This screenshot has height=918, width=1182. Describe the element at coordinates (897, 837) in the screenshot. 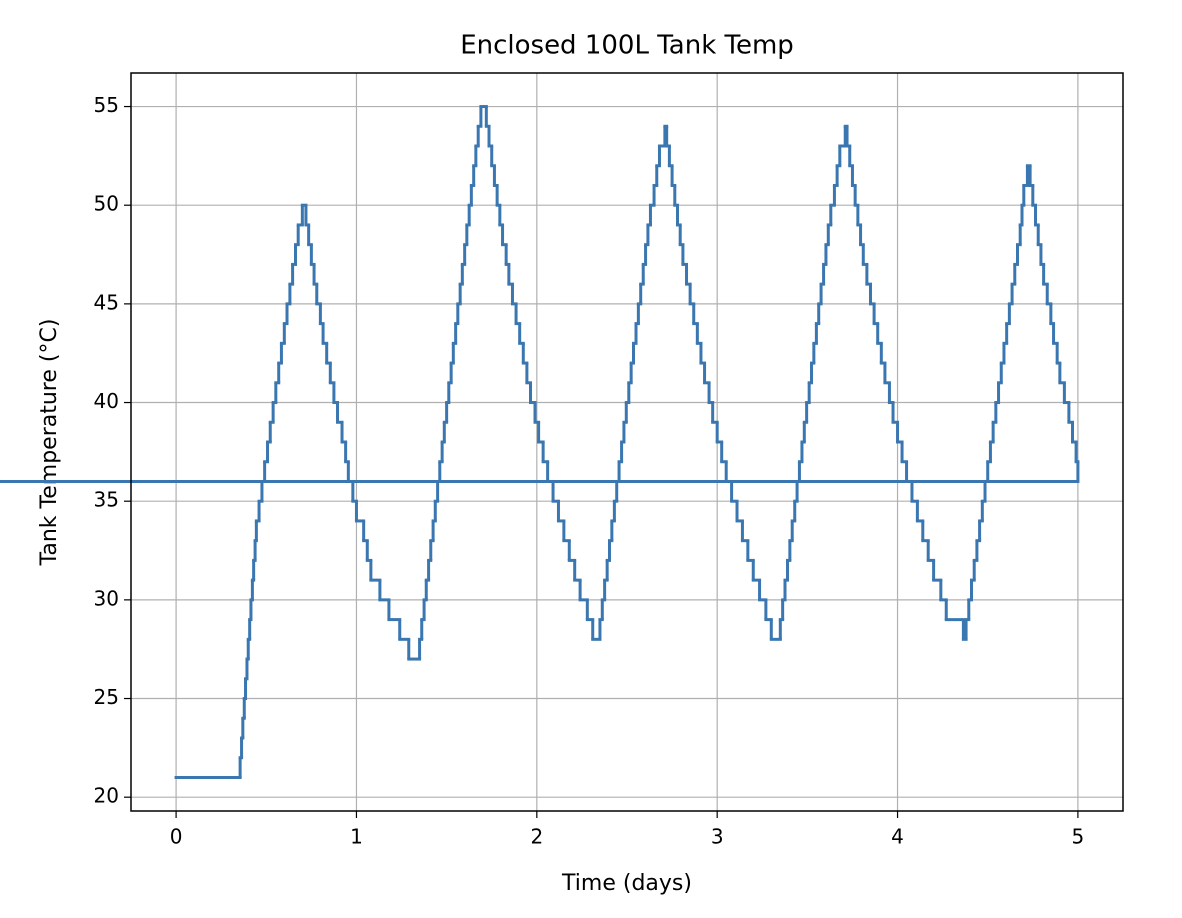

I see `x-tick-label: 4` at that location.